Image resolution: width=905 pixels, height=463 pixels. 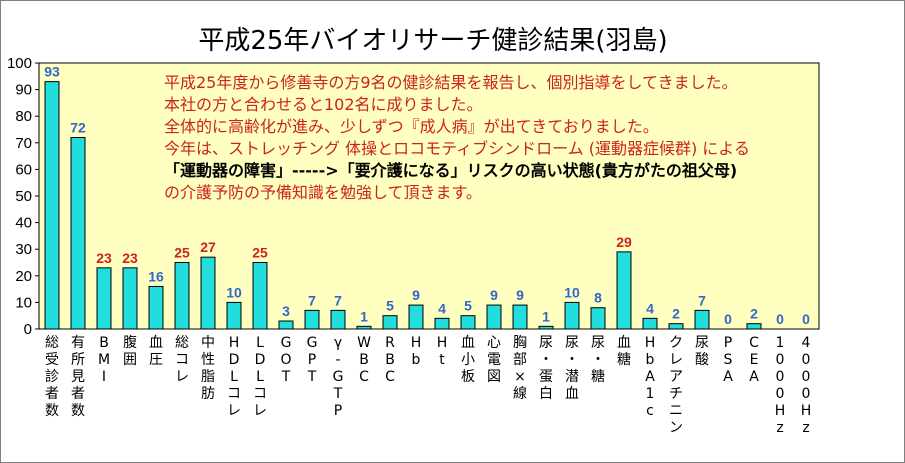 What do you see at coordinates (28, 329) in the screenshot?
I see `y-tick-label: 0` at bounding box center [28, 329].